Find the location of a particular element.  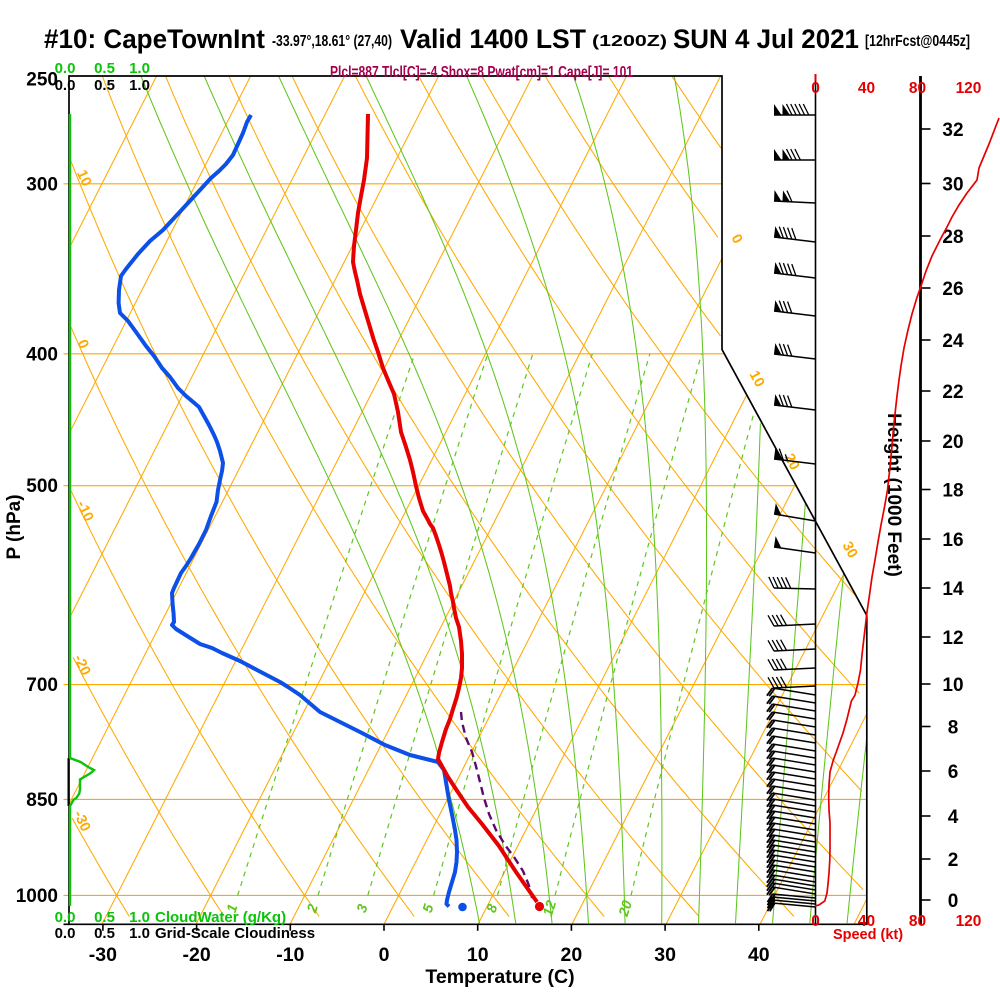

svg-text: 32 is located at coordinates (952, 130).